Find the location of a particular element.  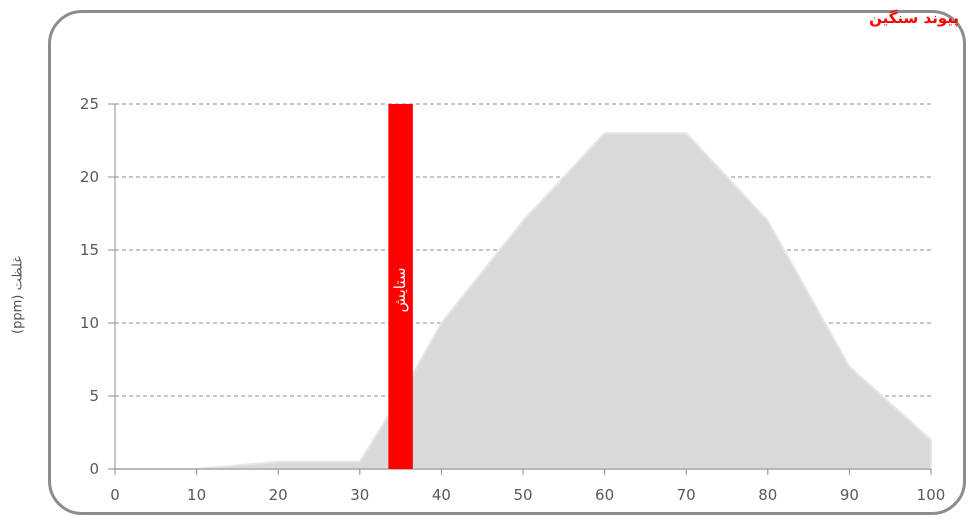

y-tick-label: 5 is located at coordinates (94, 396).